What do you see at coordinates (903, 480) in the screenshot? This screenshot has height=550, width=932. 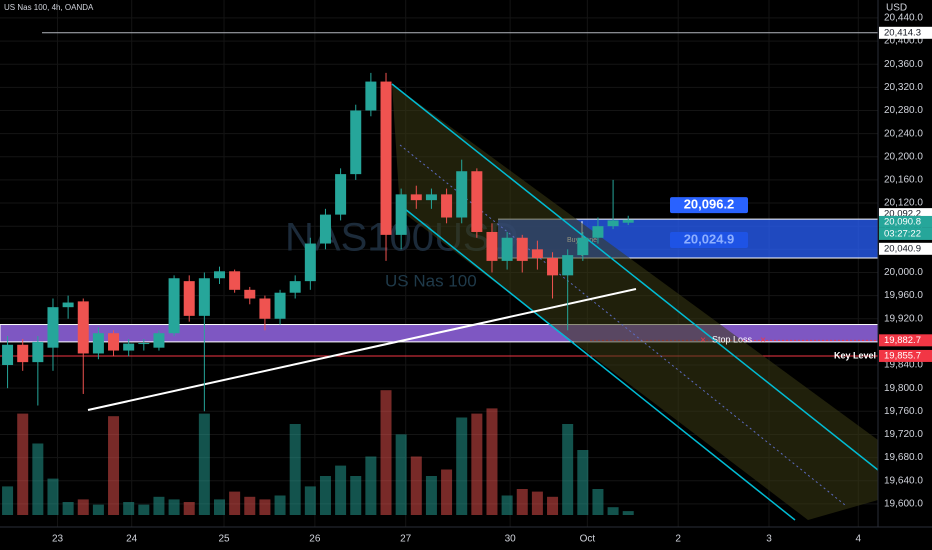 I see `y-tick-label: 19,640.0` at bounding box center [903, 480].